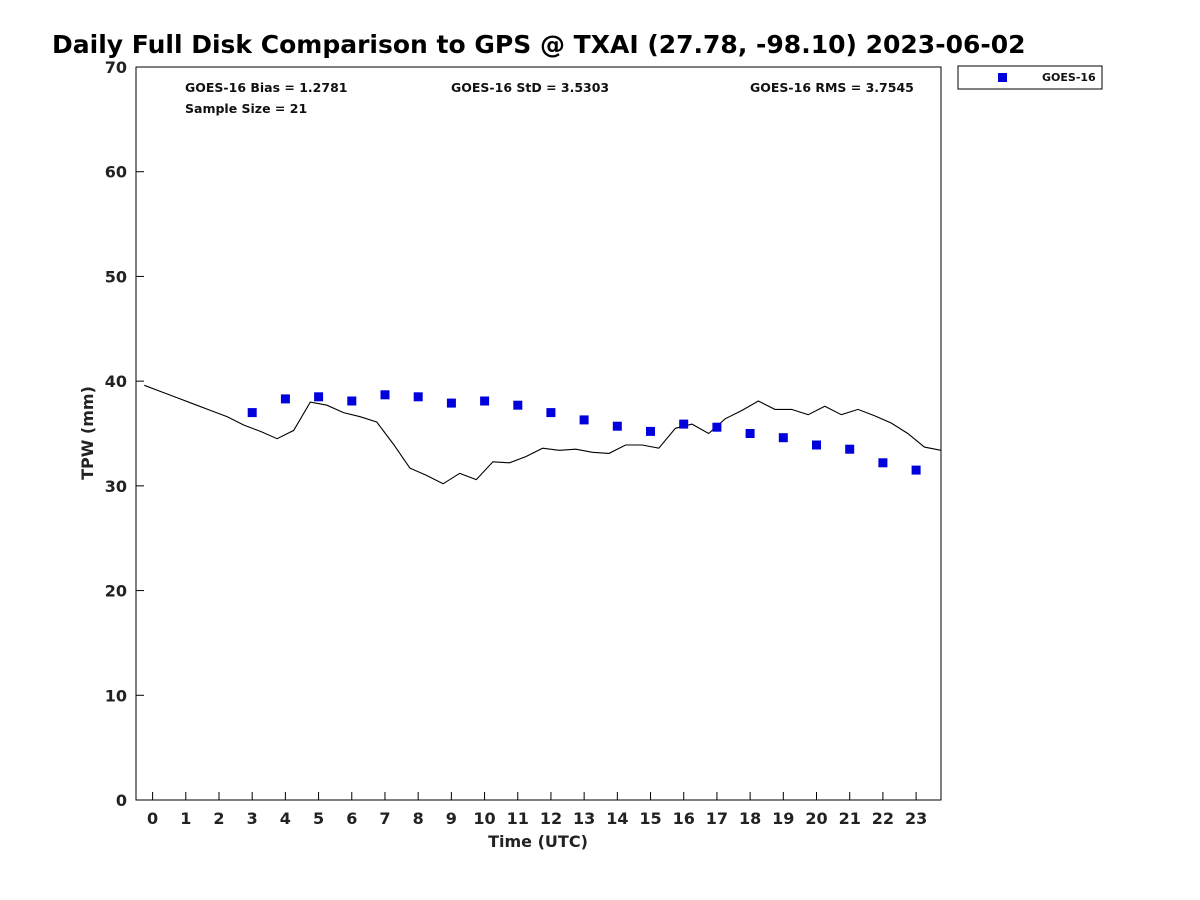 This screenshot has width=1200, height=900. I want to click on x-tick-label-18: 18, so click(750, 818).